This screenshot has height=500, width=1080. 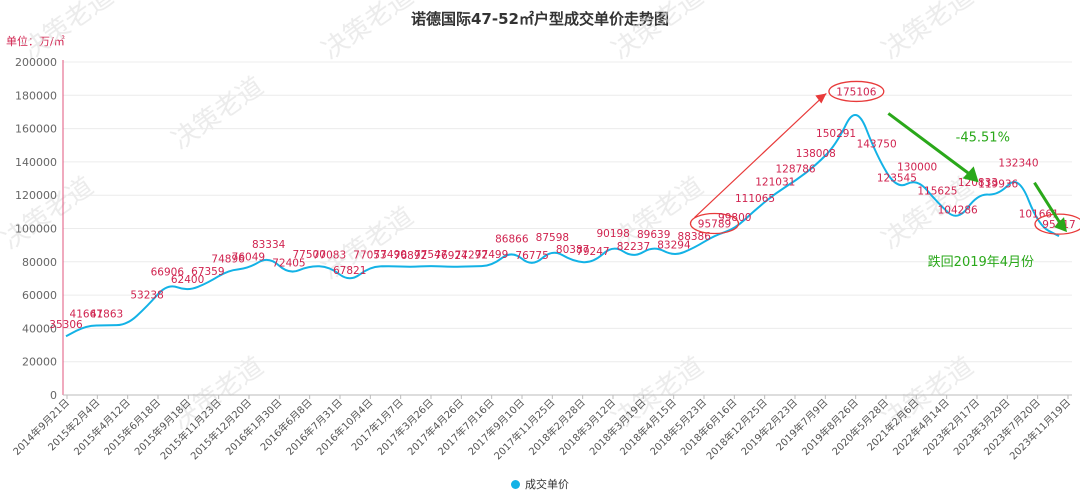 I want to click on chart-legend: 成交单价, so click(x=540, y=484).